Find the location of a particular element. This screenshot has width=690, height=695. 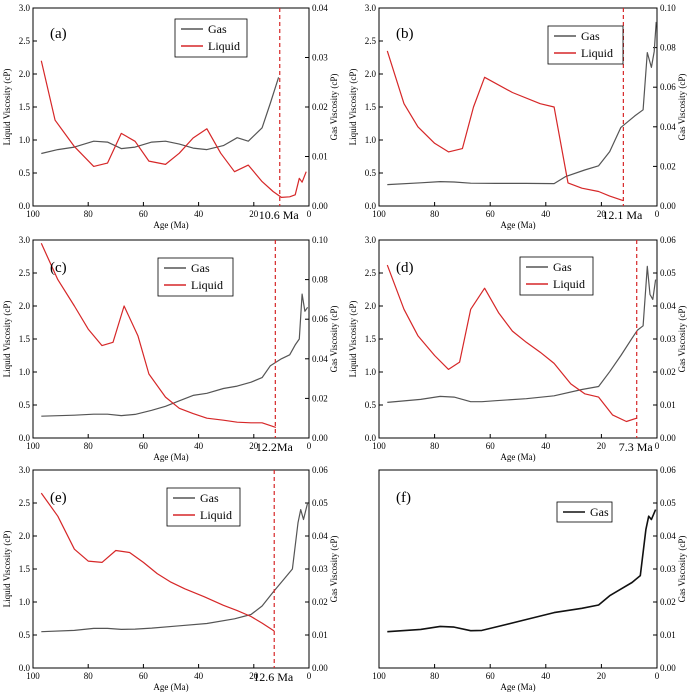

panel-label: (c) is located at coordinates (58, 268).